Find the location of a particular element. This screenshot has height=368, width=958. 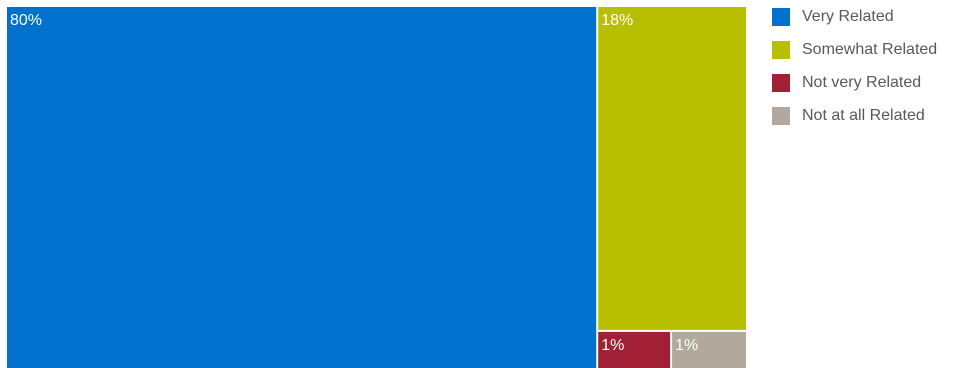

data-label-not-very-related: 1% is located at coordinates (612, 345).